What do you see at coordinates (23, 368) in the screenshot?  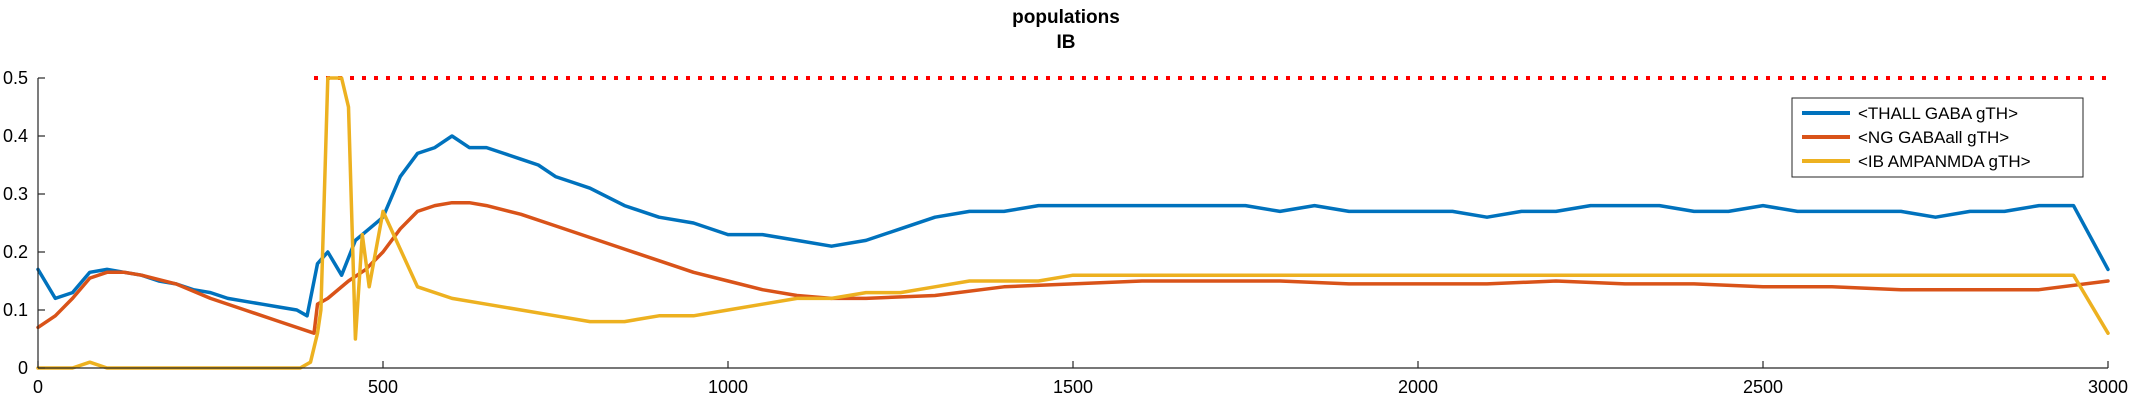 I see `y-tick-label: 0` at bounding box center [23, 368].